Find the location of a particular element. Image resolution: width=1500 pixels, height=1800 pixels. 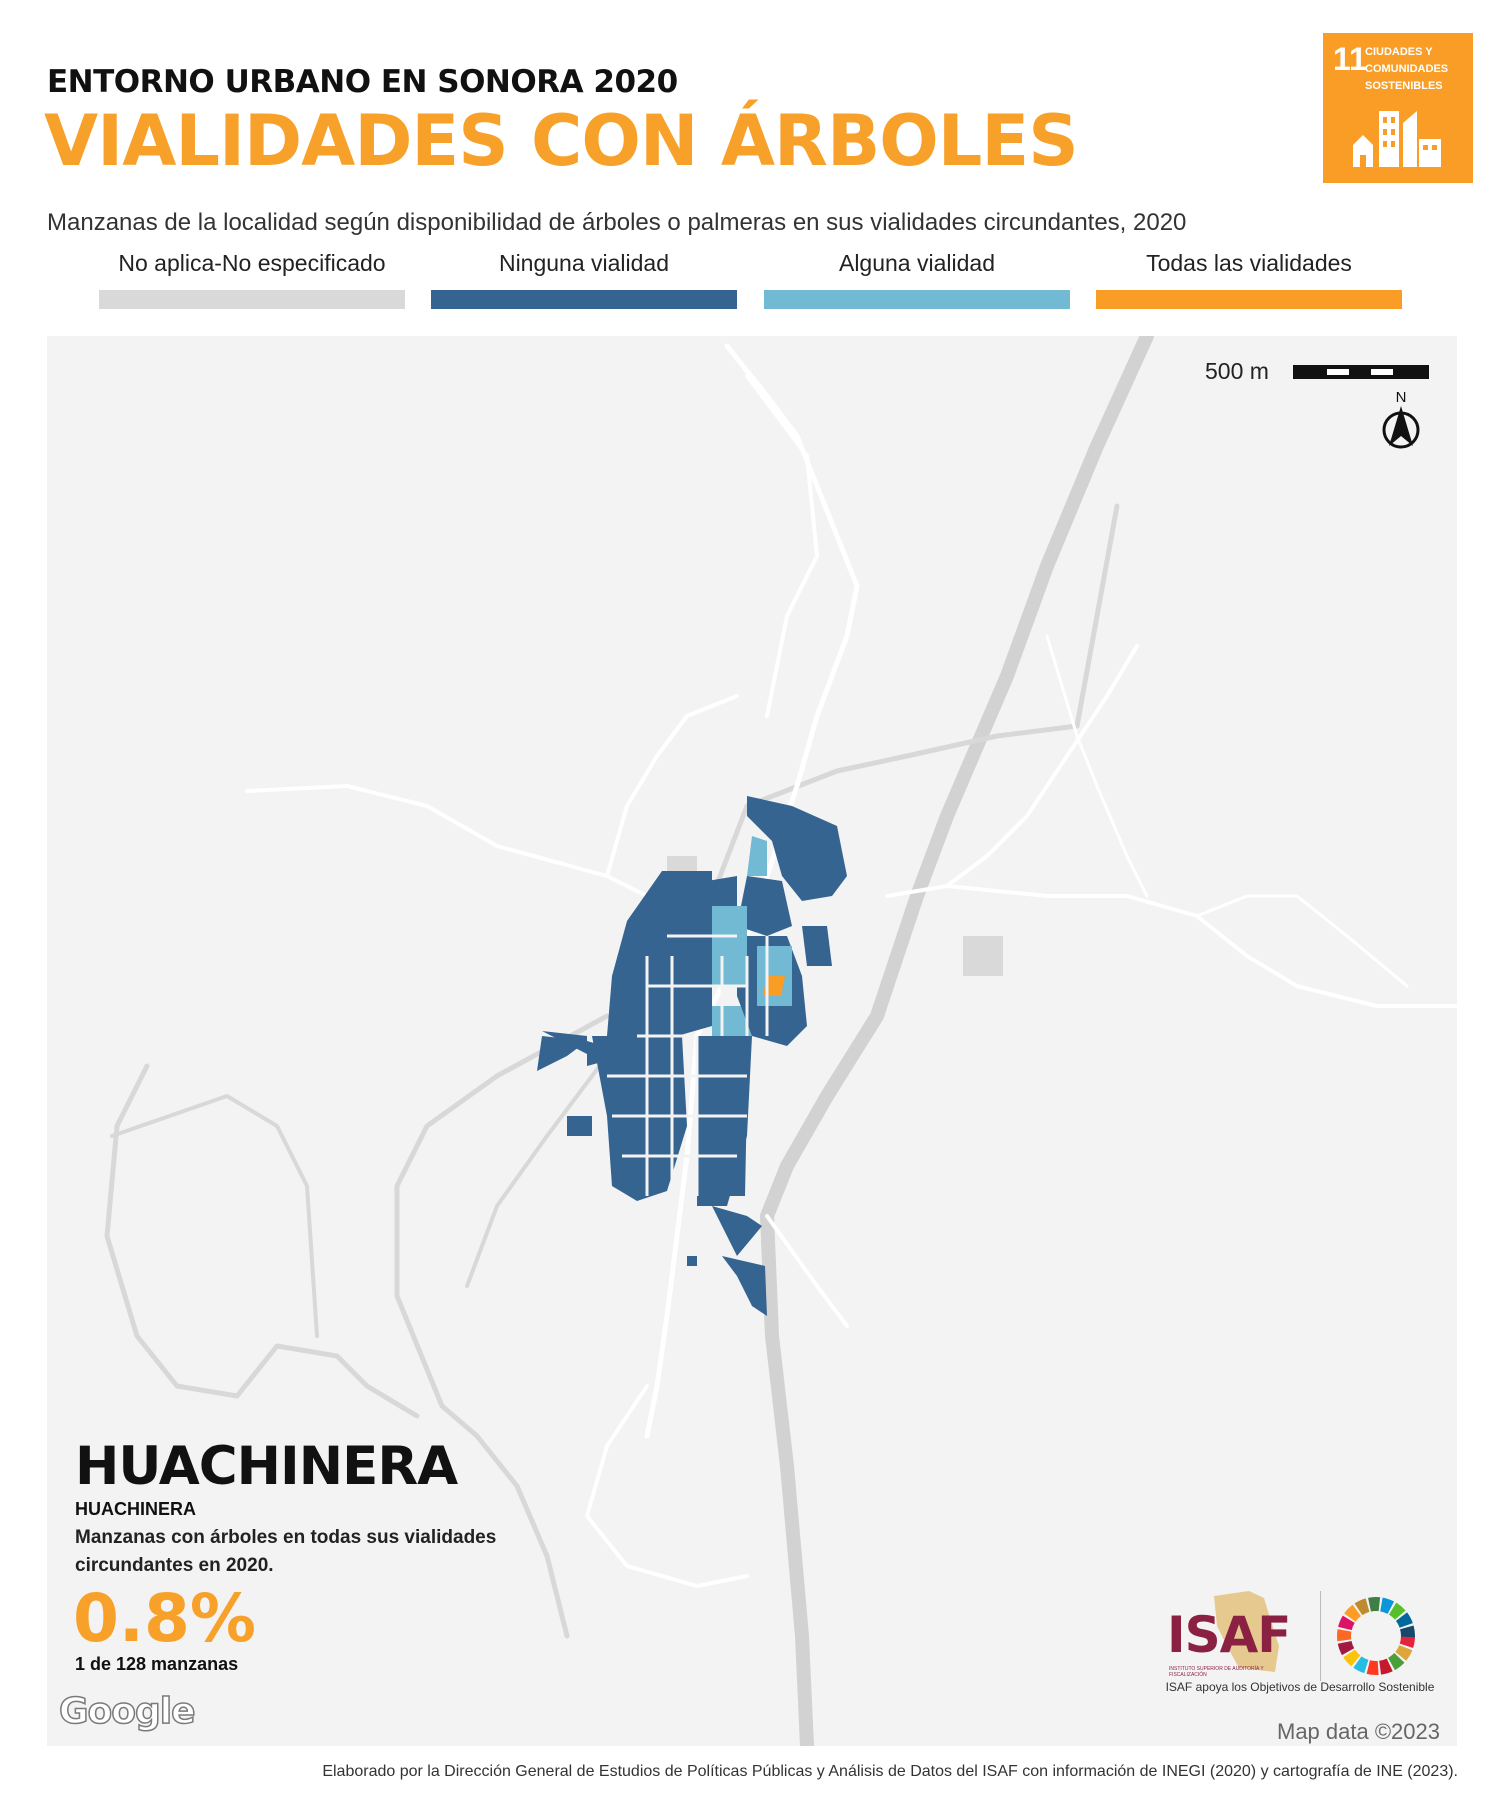

map-attribution: Map data ©2023 is located at coordinates (1358, 1731).